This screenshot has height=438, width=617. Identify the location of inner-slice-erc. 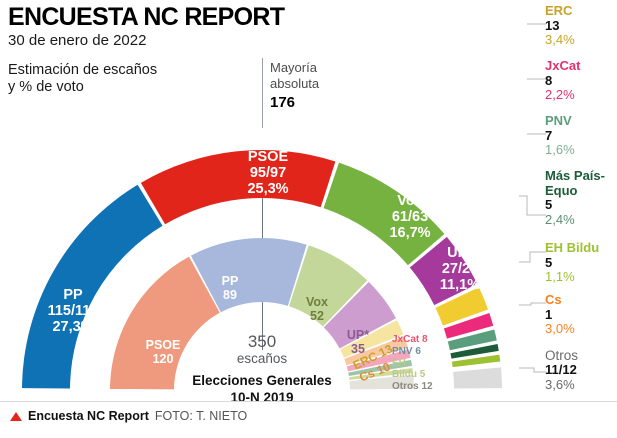
(372, 339).